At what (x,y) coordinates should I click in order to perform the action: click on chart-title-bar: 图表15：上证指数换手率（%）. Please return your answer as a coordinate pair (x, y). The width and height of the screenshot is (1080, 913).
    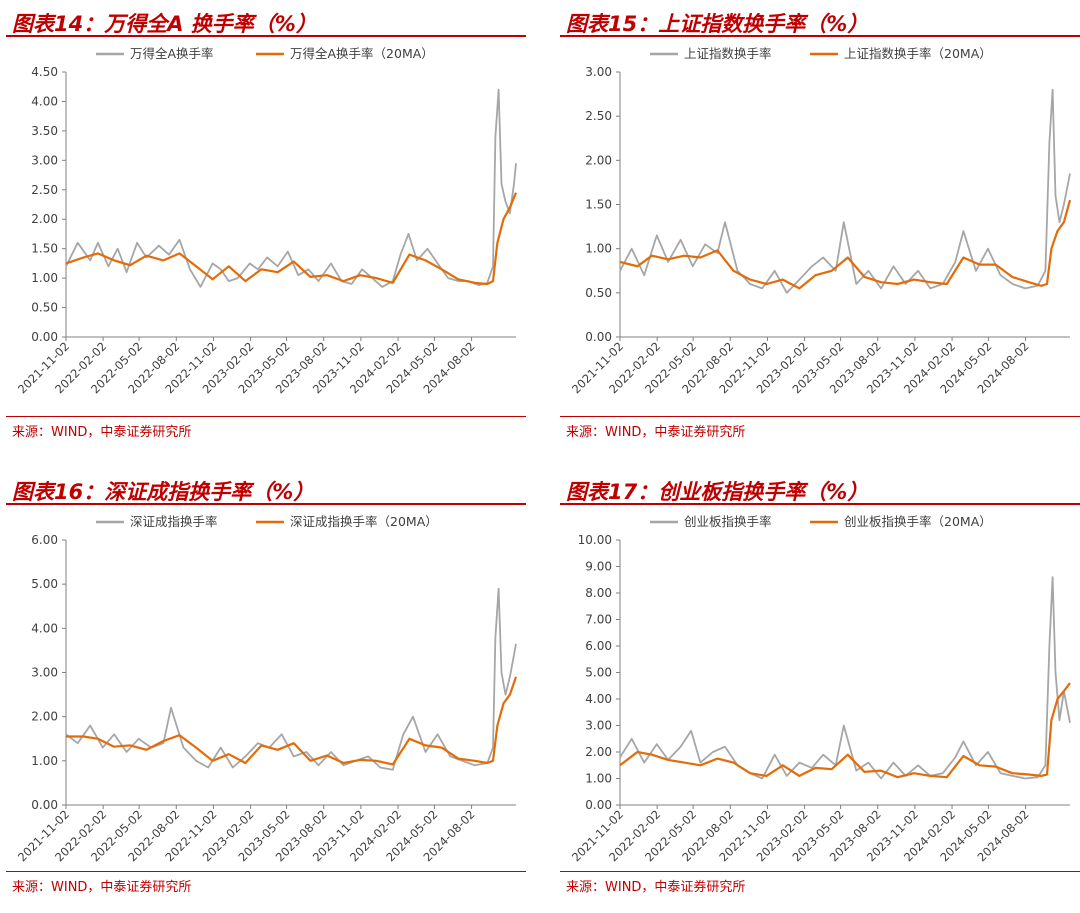
    Looking at the image, I should click on (820, 21).